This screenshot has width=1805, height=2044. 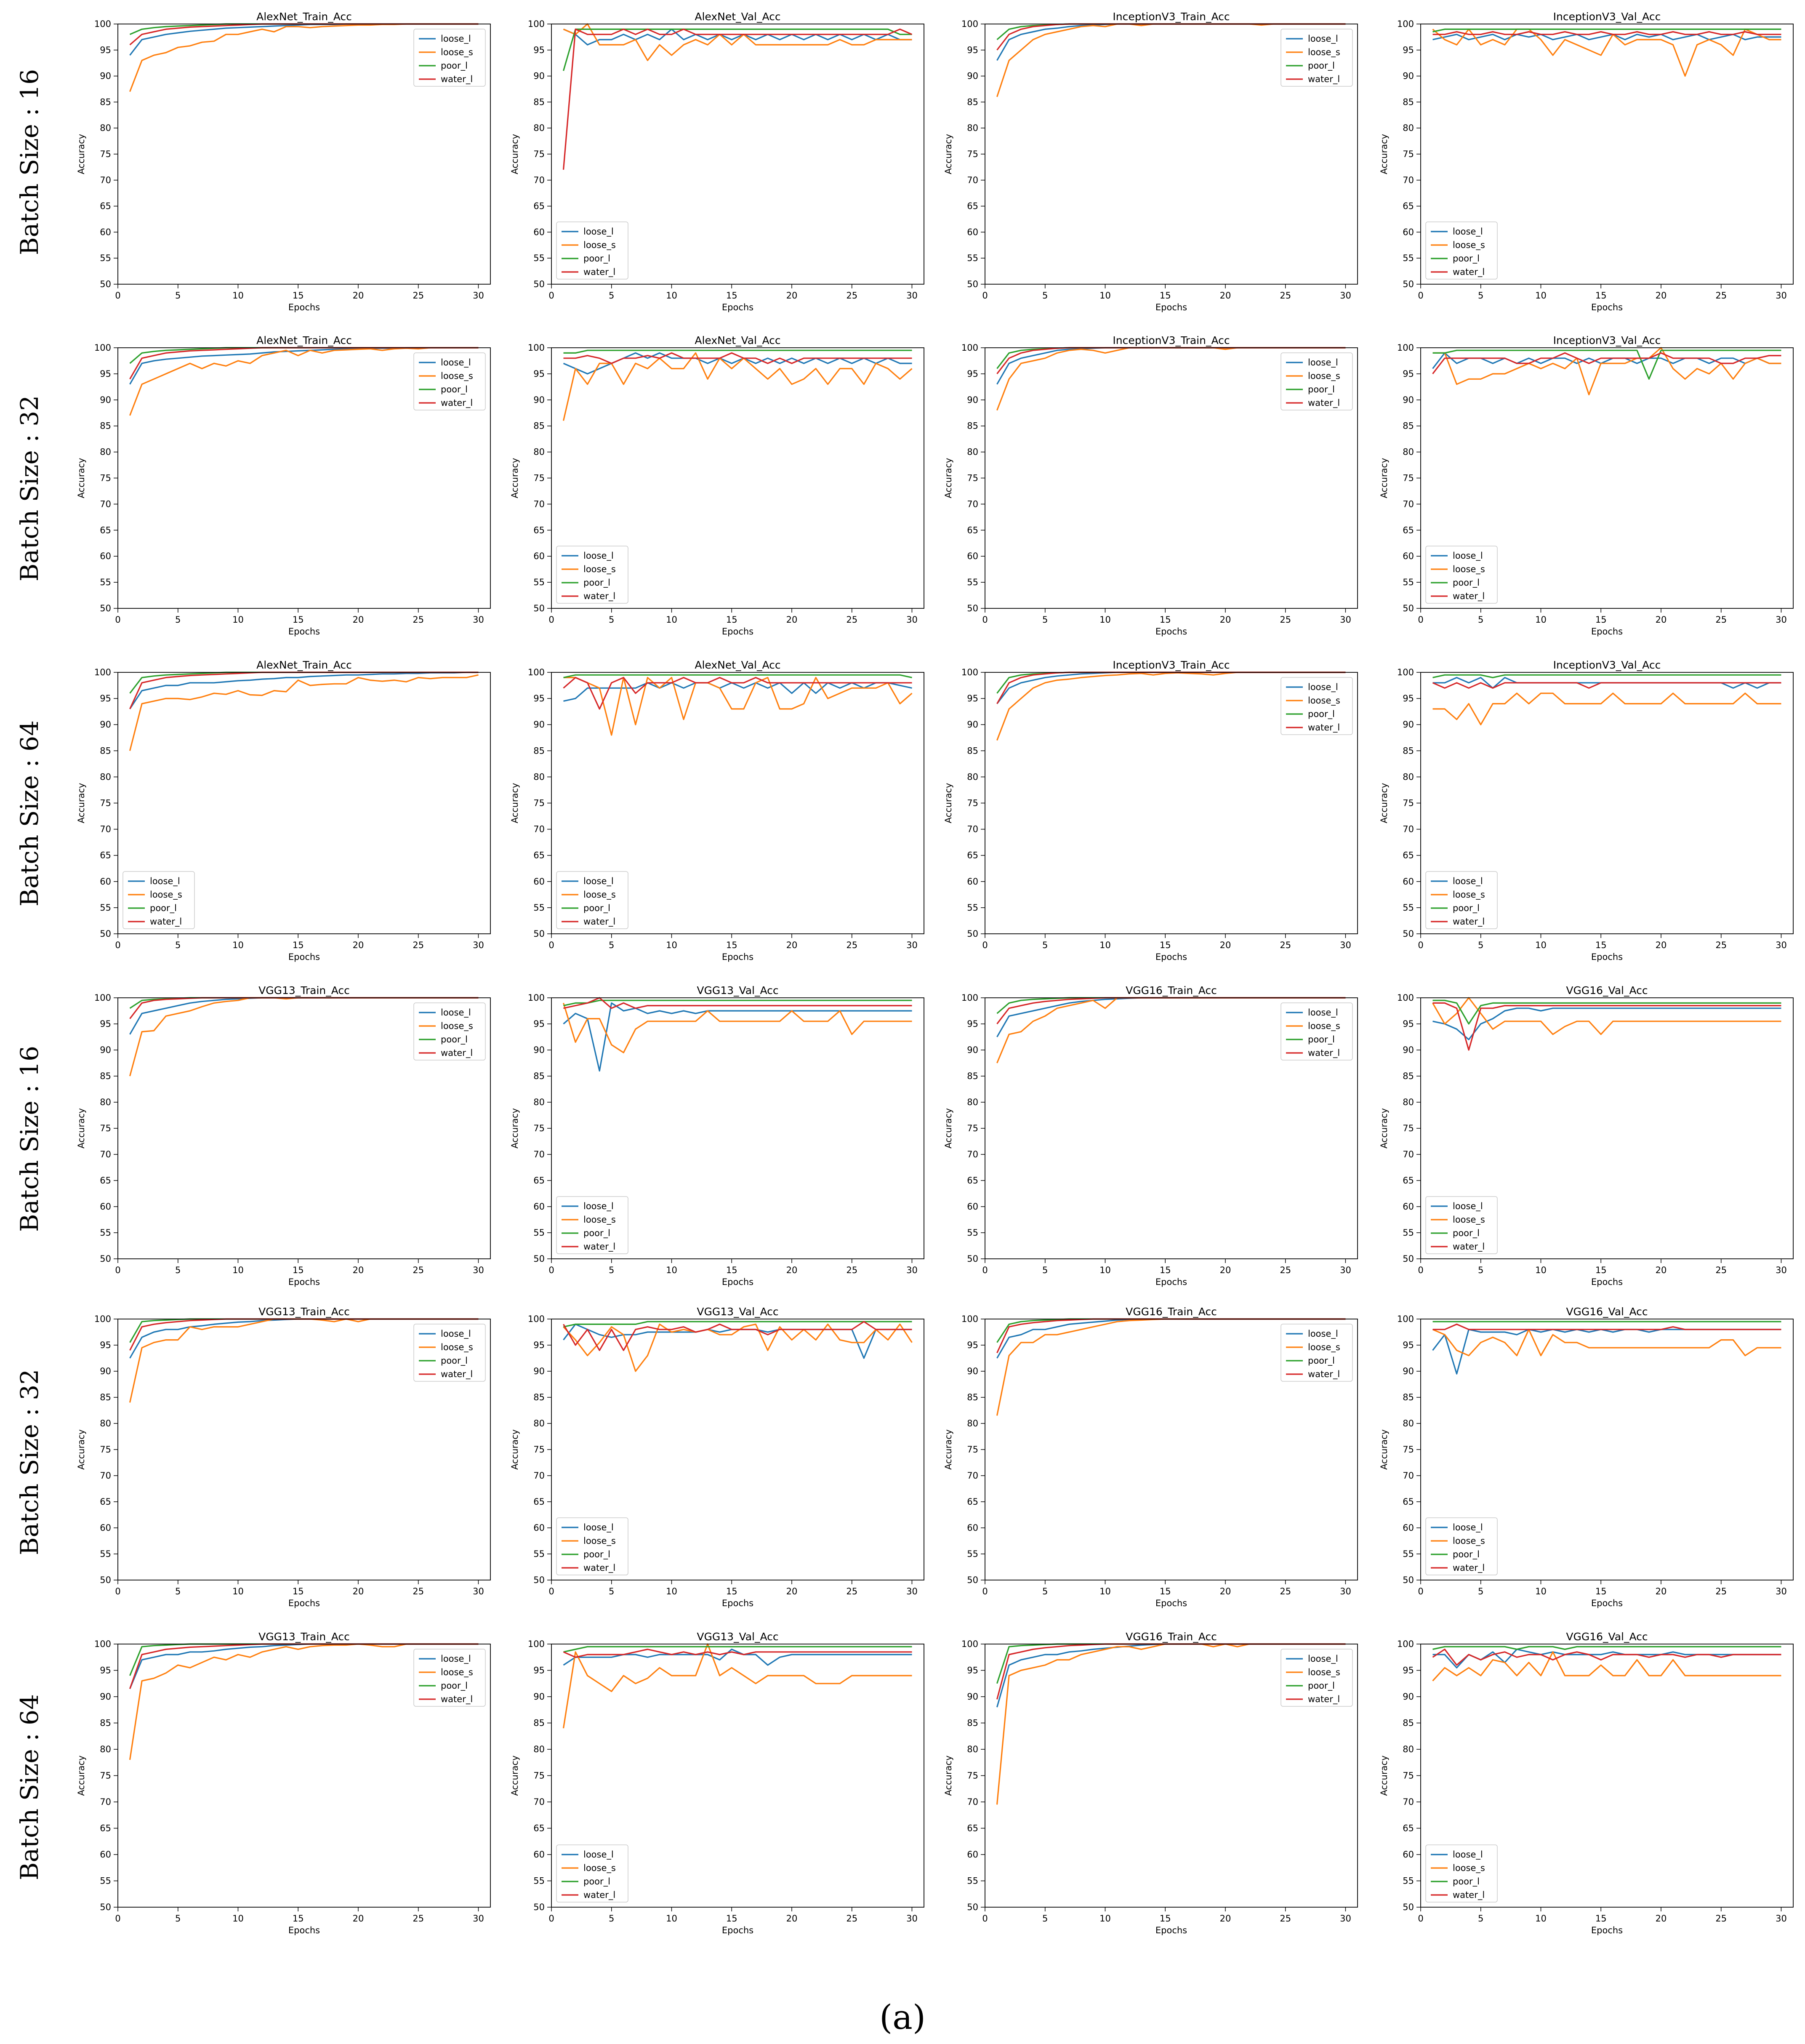 What do you see at coordinates (1606, 360) in the screenshot?
I see `series-line-loose-l` at bounding box center [1606, 360].